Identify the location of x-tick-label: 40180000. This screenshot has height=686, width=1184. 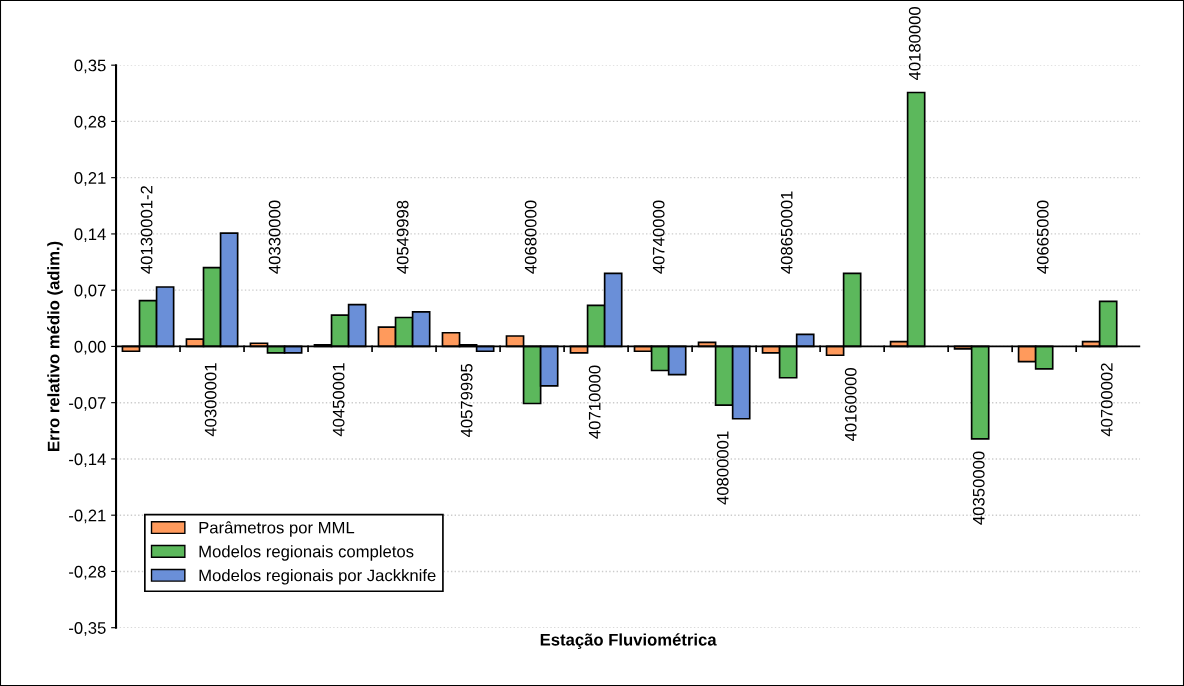
(914, 43).